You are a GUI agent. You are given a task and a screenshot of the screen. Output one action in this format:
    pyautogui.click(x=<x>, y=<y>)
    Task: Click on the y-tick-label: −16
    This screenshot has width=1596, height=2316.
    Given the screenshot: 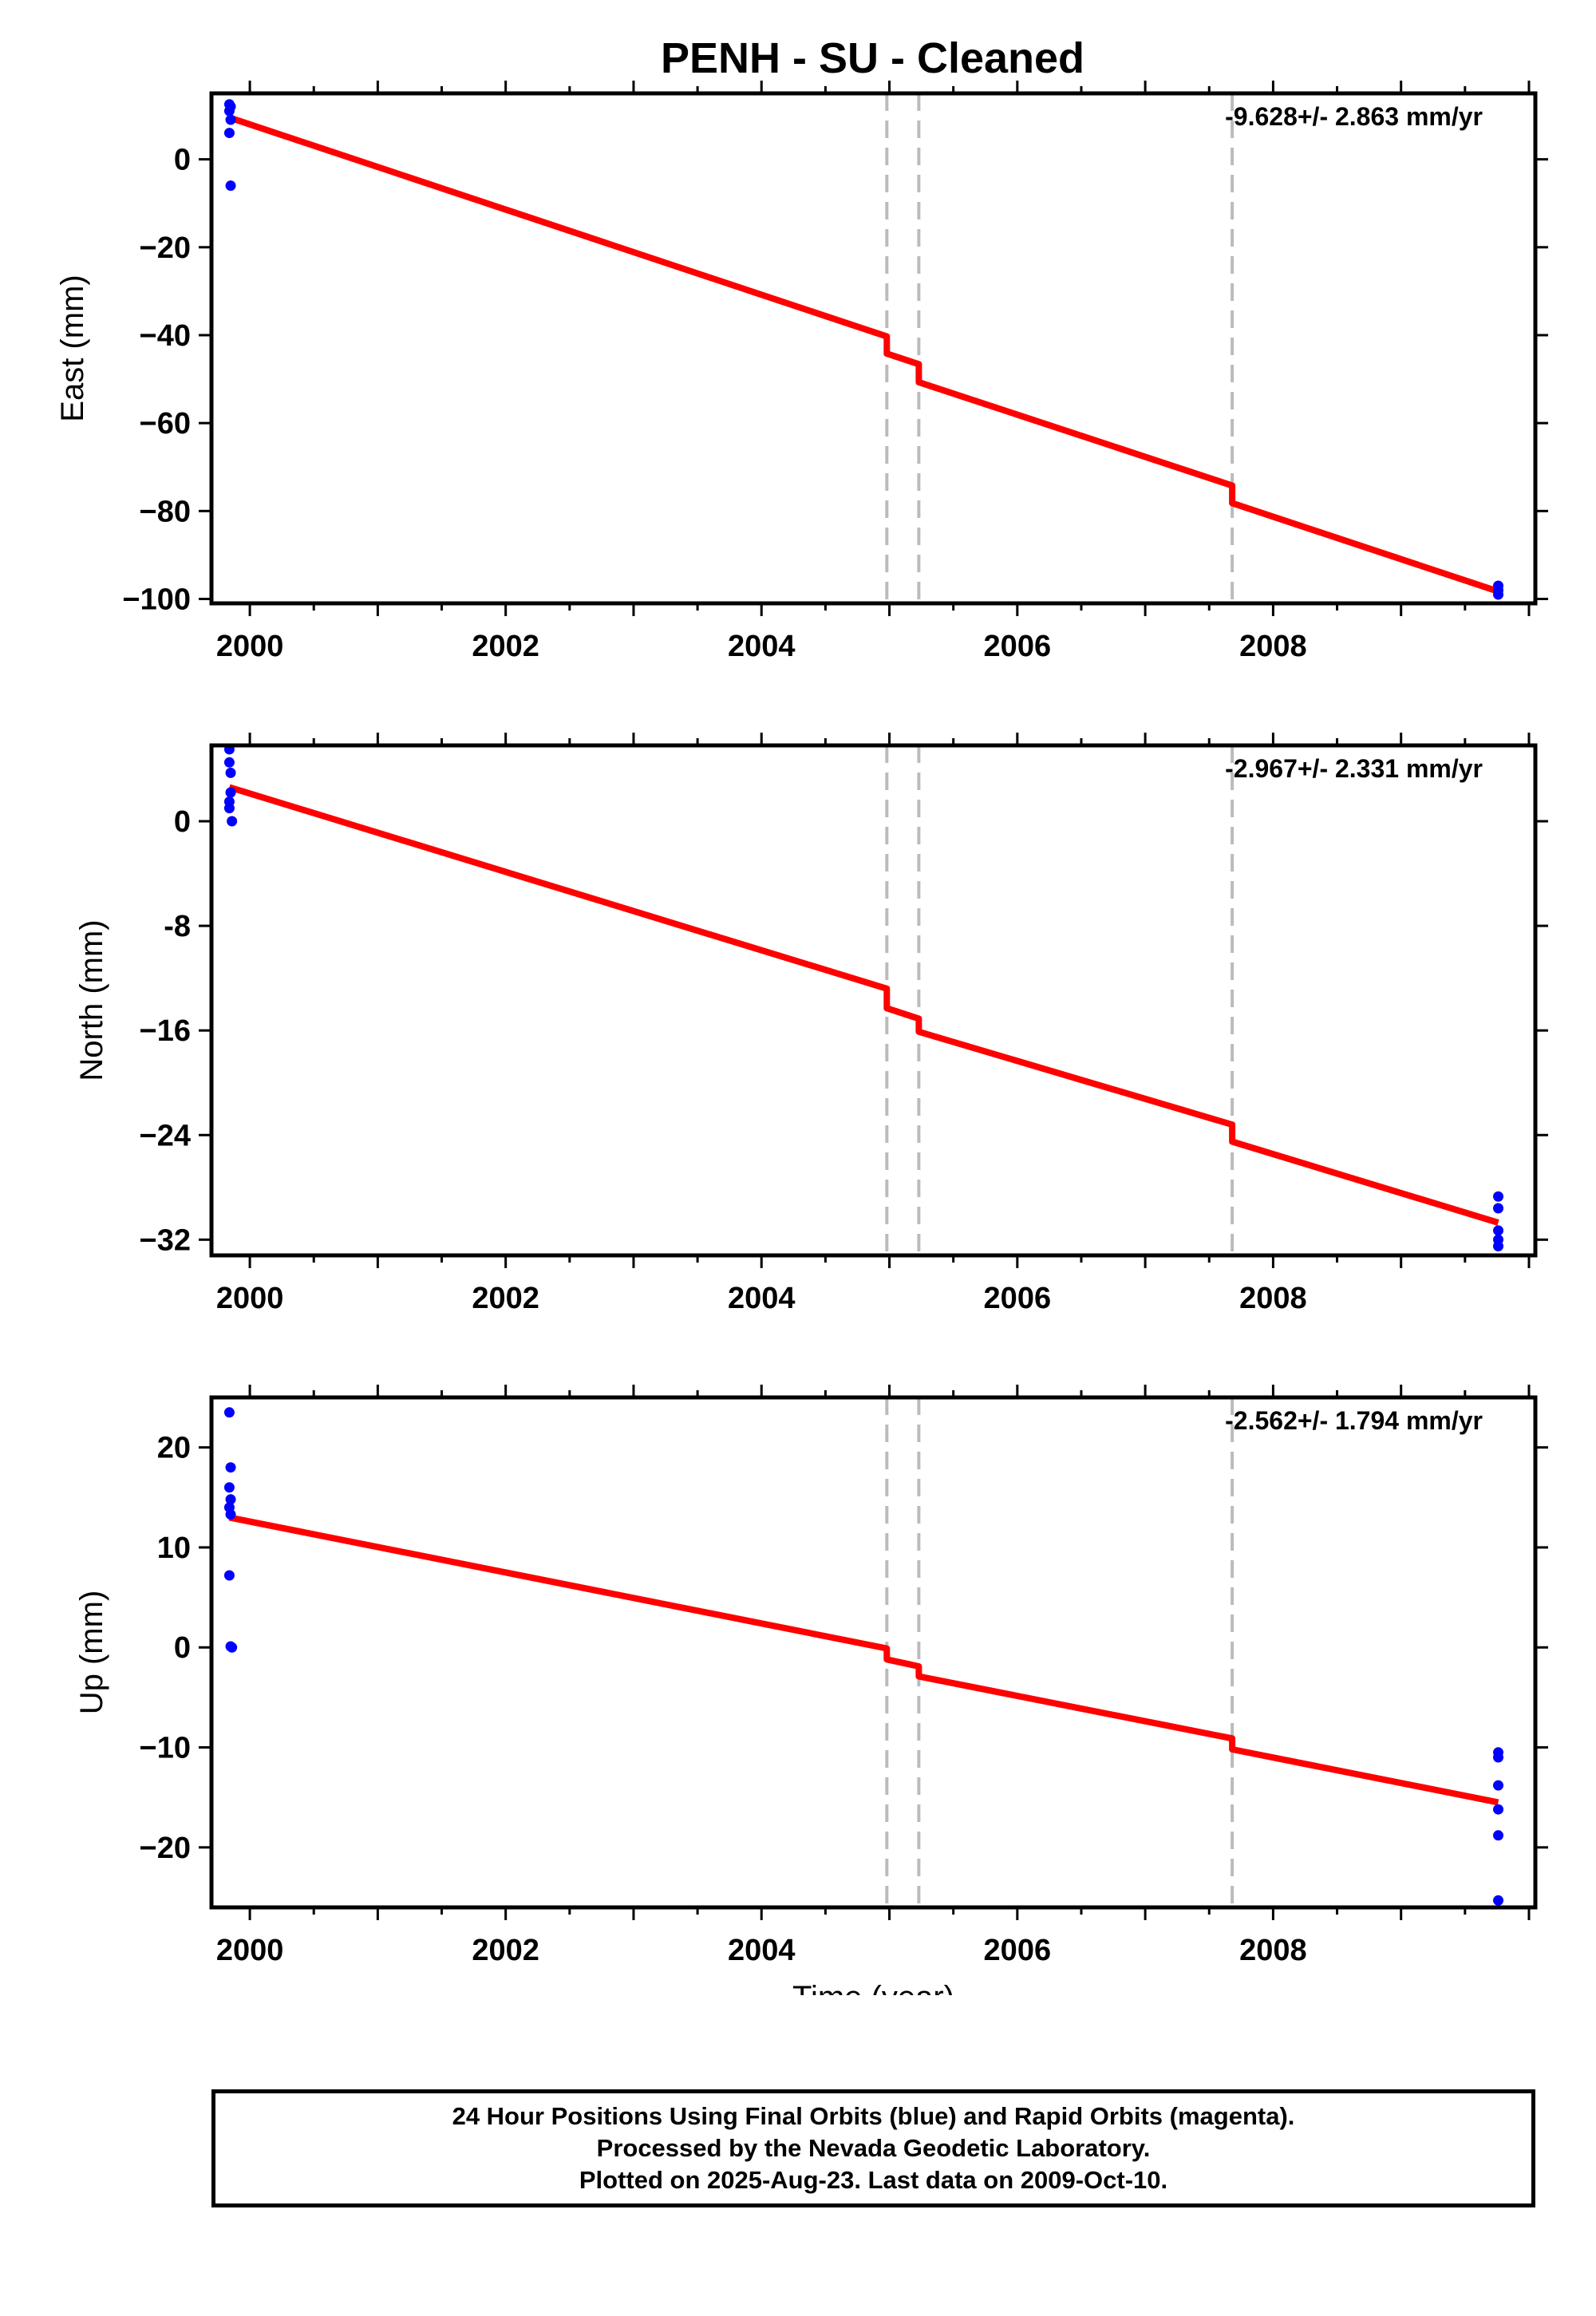 What is the action you would take?
    pyautogui.click(x=165, y=1031)
    